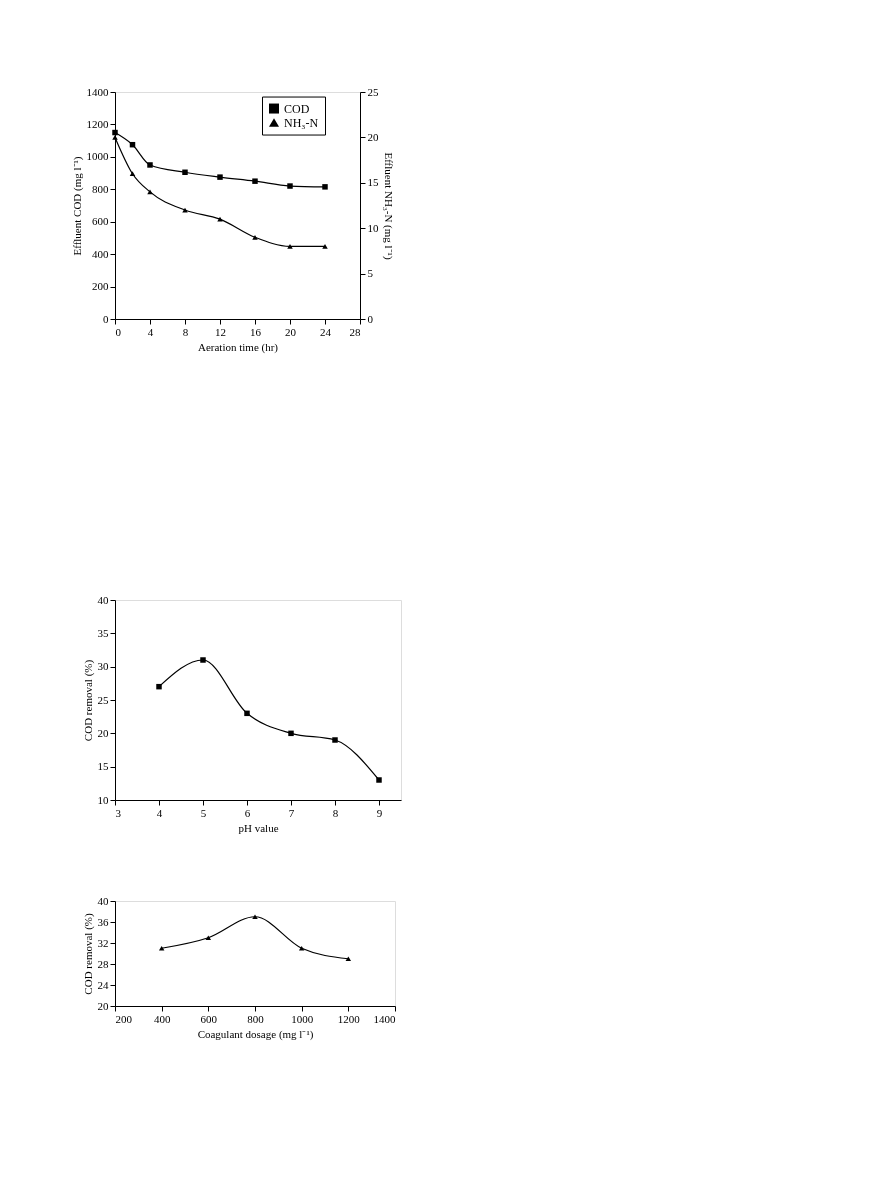  I want to click on x-tick-label: 28, so click(355, 331).